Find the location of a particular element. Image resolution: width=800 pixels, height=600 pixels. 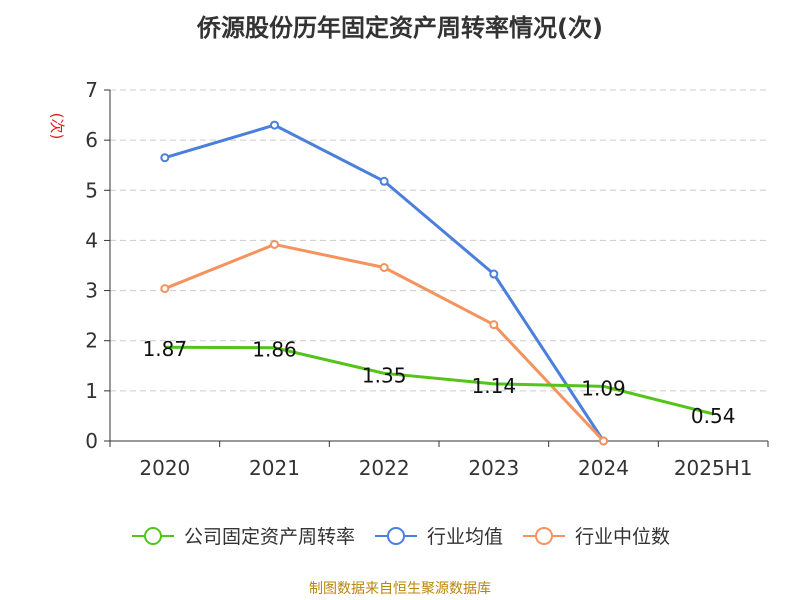

x-tick-label: 2023 is located at coordinates (493, 468).